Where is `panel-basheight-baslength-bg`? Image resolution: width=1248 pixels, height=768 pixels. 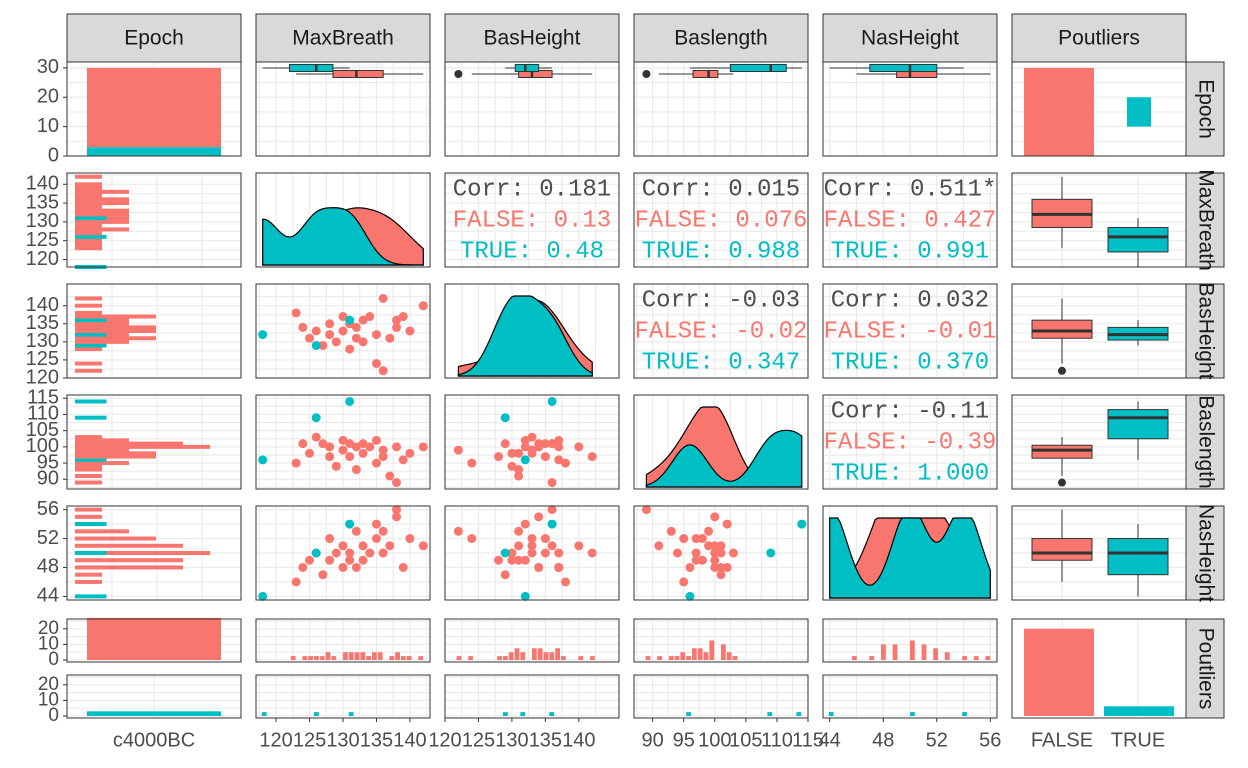
panel-basheight-baslength-bg is located at coordinates (721, 331).